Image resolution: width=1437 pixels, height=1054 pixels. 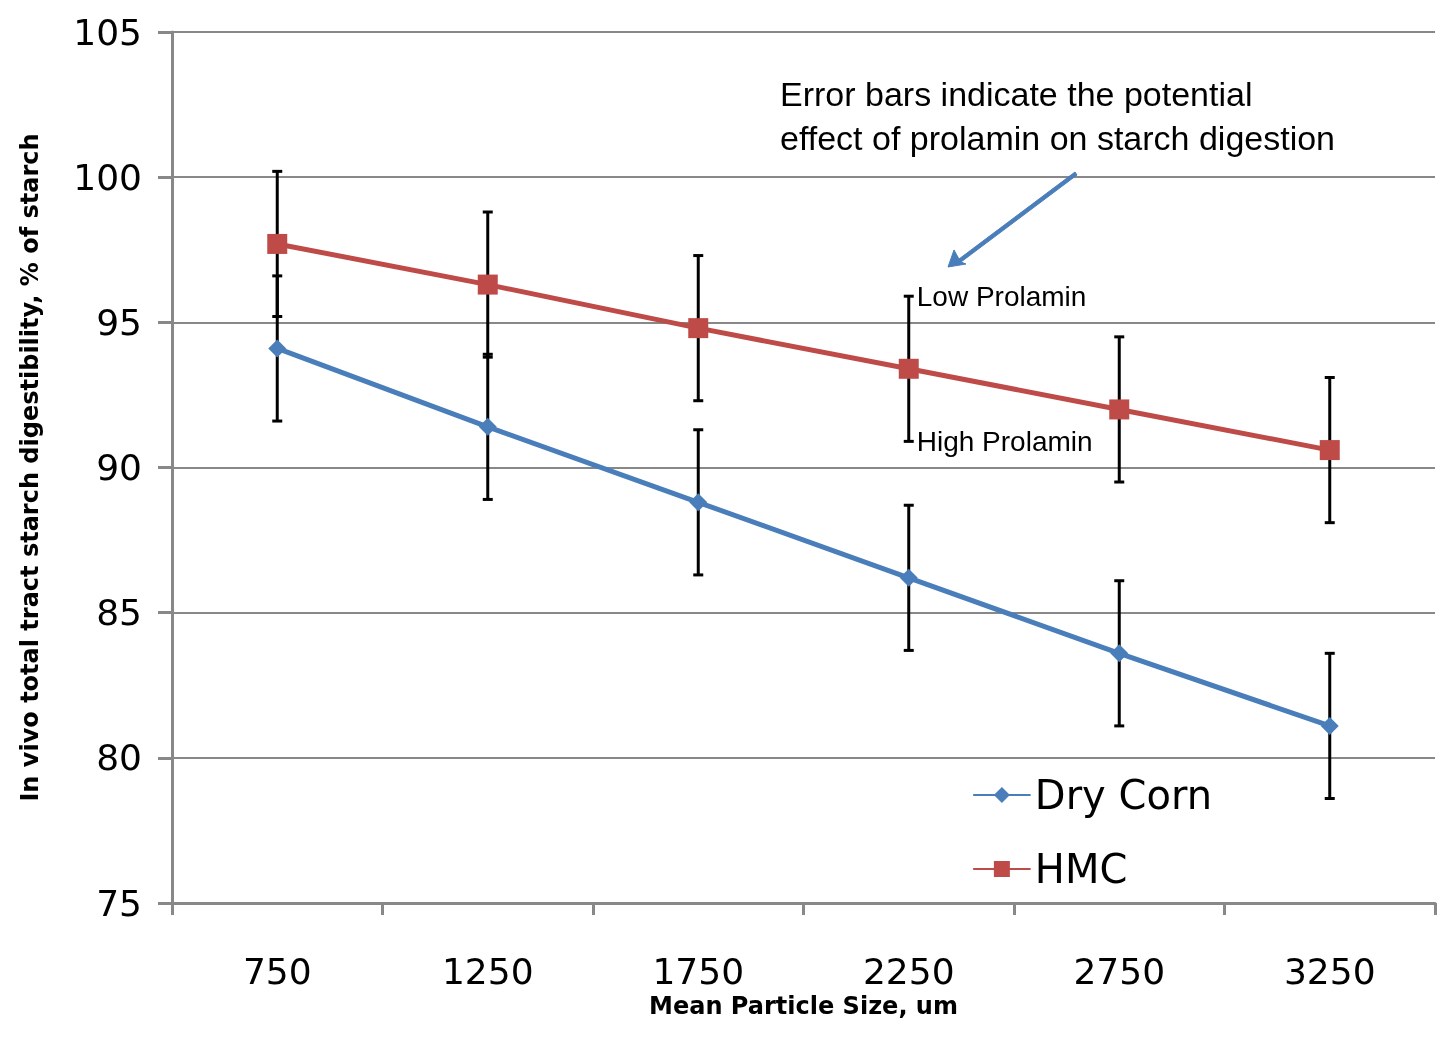 What do you see at coordinates (107, 32) in the screenshot?
I see `y-tick-label: 105` at bounding box center [107, 32].